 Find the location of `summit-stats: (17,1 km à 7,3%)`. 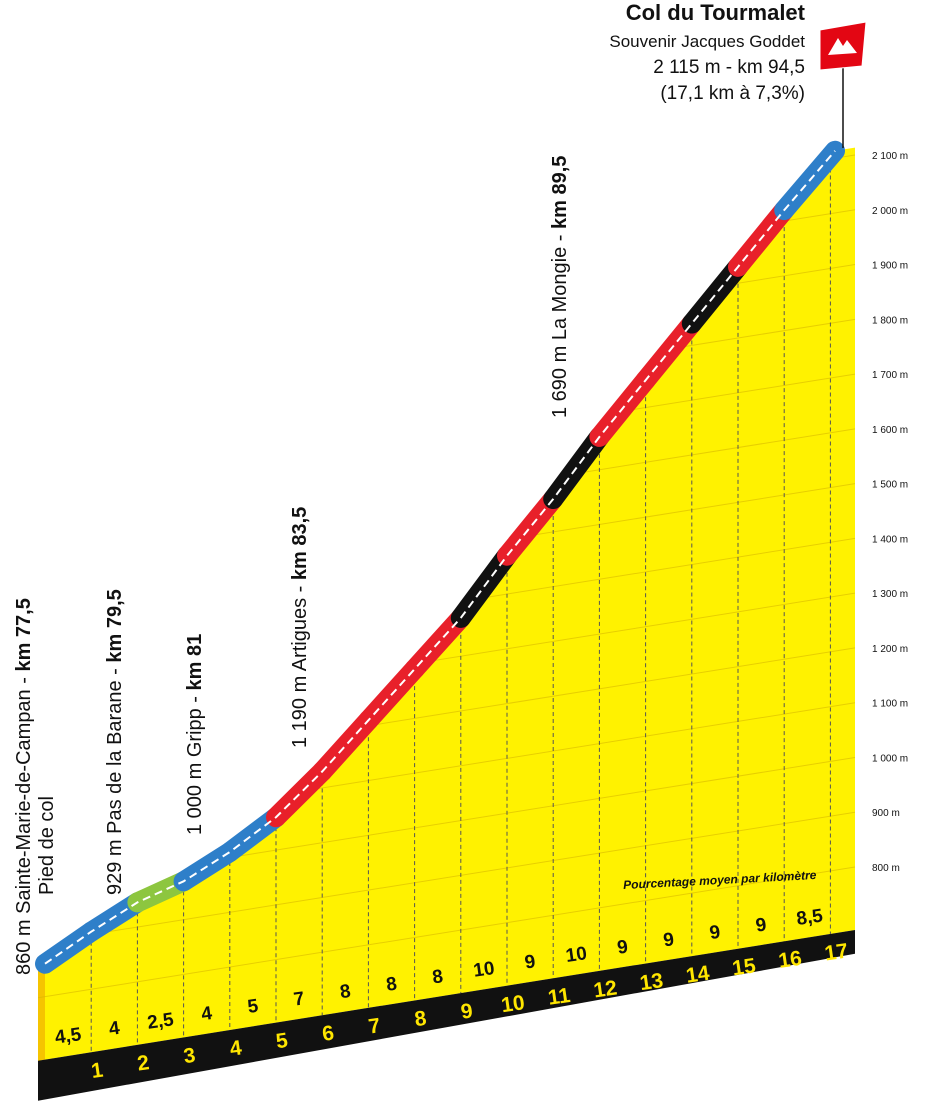

summit-stats: (17,1 km à 7,3%) is located at coordinates (732, 93).